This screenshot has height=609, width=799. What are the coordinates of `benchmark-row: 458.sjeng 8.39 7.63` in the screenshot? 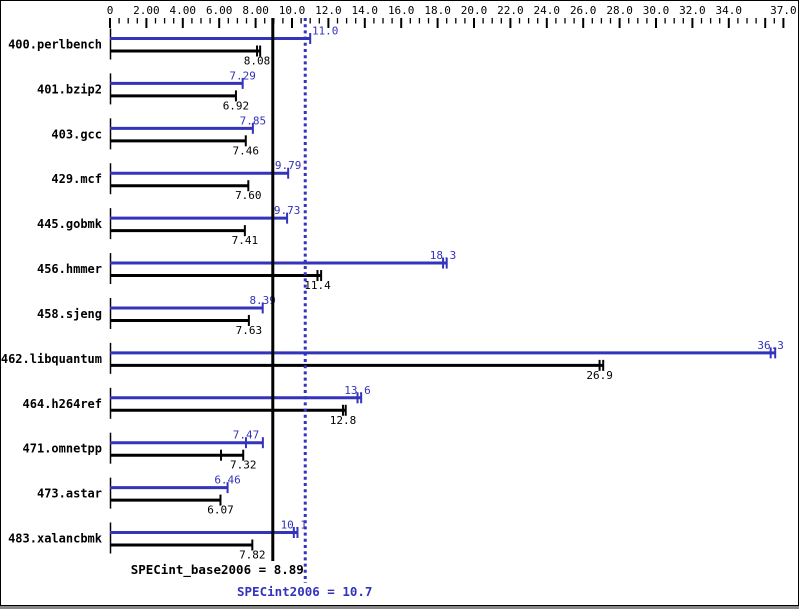 It's located at (156, 315).